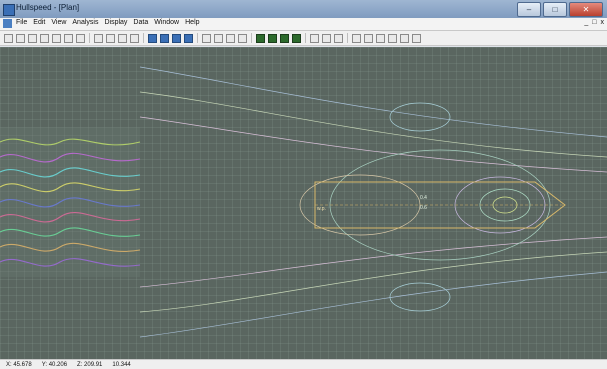  Describe the element at coordinates (32, 38) in the screenshot. I see `save-icon` at that location.